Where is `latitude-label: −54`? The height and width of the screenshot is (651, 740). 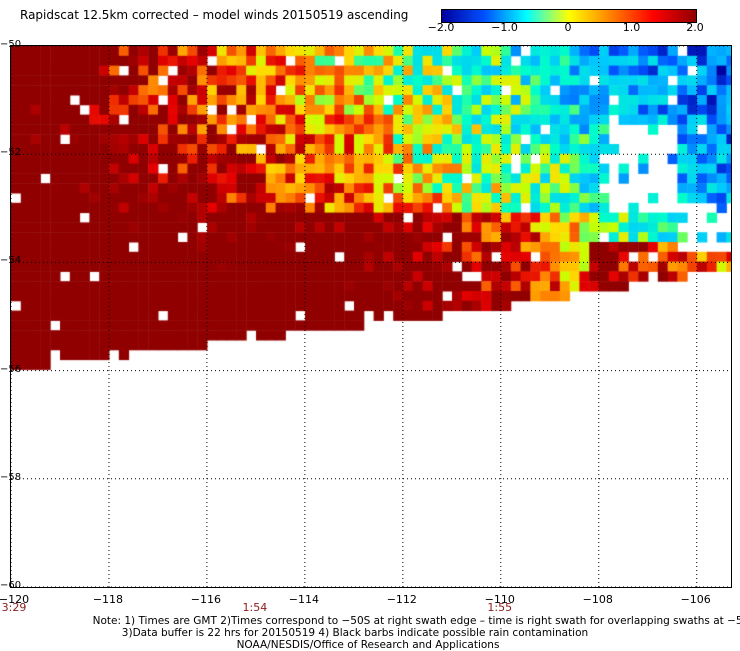 latitude-label: −54 is located at coordinates (11, 261).